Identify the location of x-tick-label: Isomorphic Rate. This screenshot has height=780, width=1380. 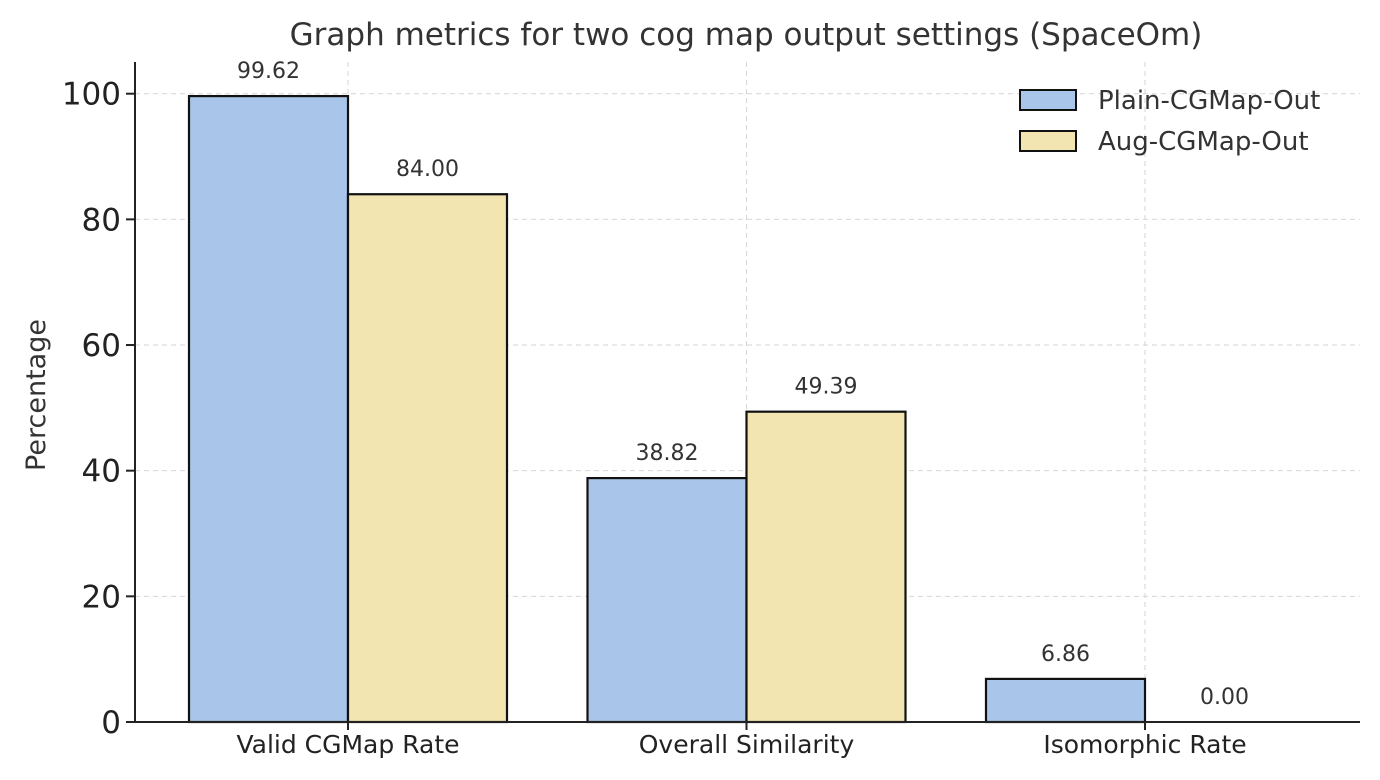
(1144, 744).